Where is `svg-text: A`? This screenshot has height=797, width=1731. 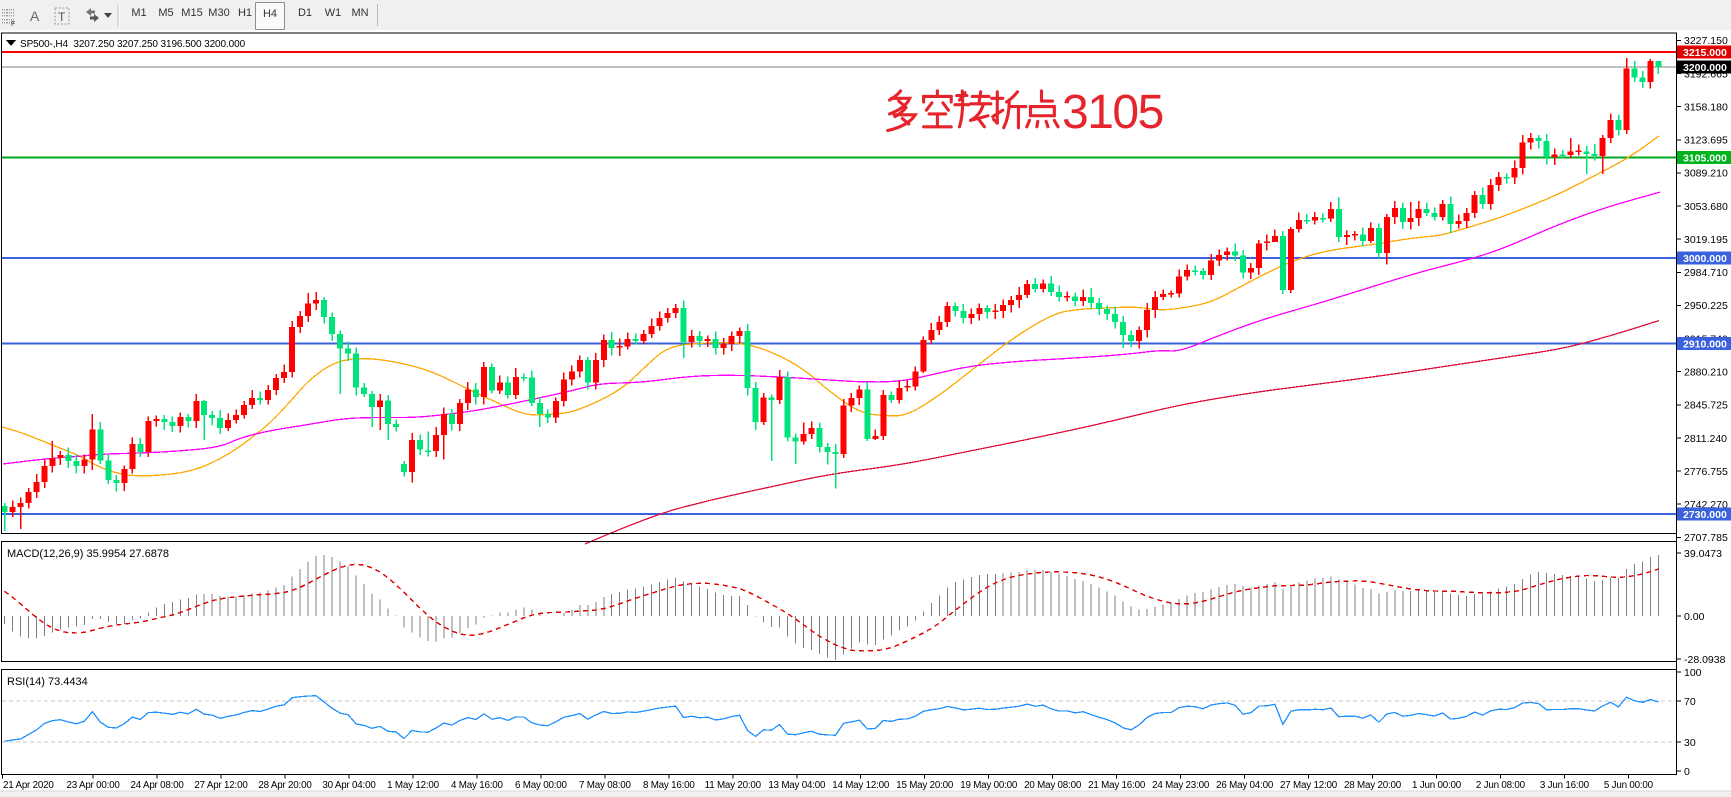
svg-text: A is located at coordinates (35, 16).